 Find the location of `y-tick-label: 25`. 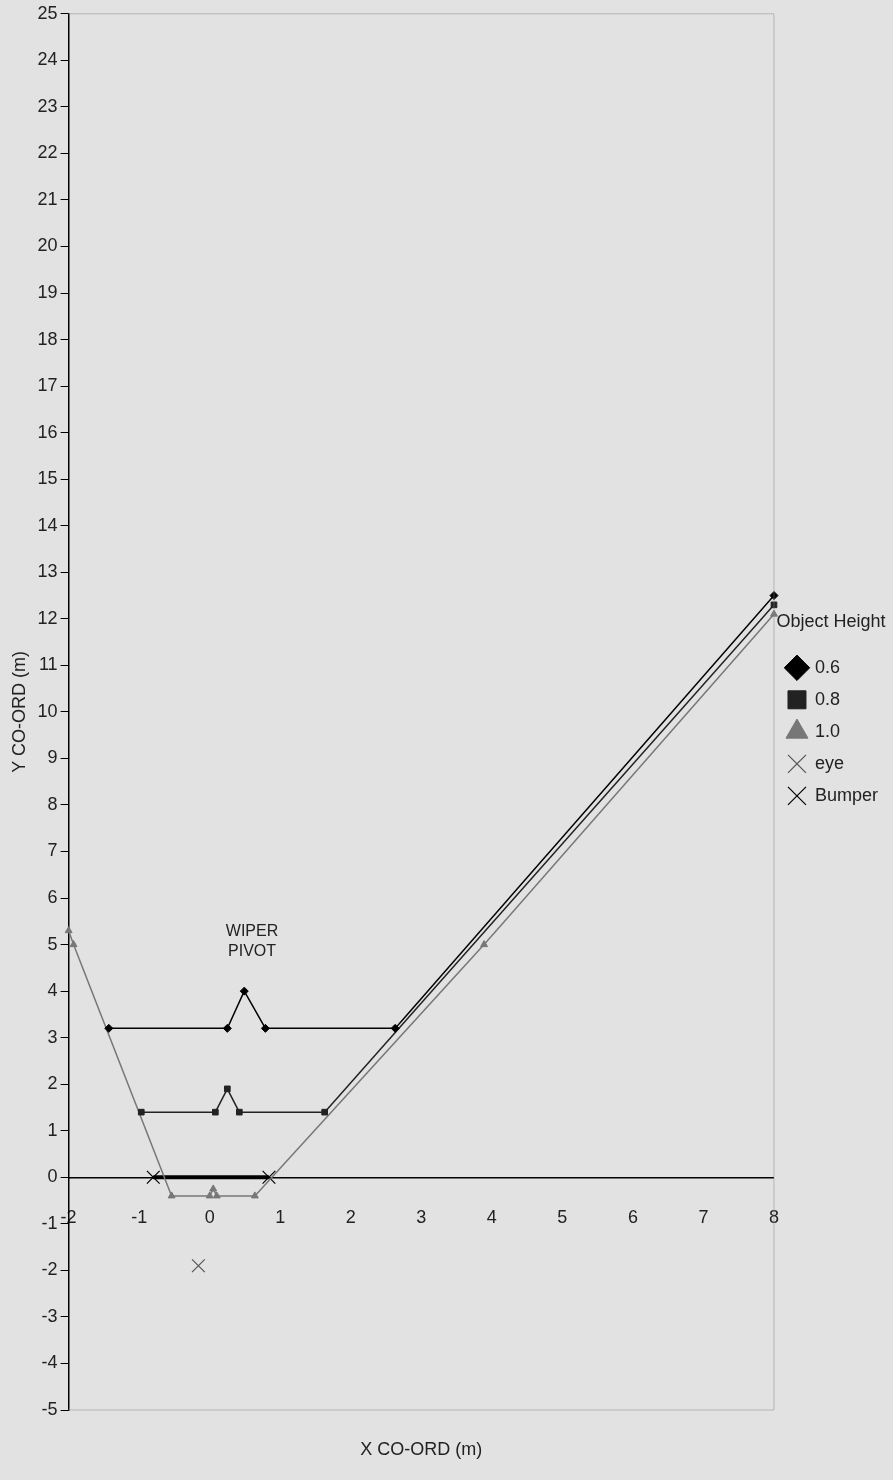

y-tick-label: 25 is located at coordinates (47, 12).